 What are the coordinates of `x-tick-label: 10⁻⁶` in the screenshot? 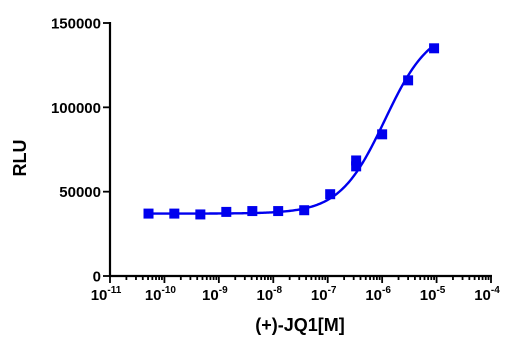 It's located at (378, 294).